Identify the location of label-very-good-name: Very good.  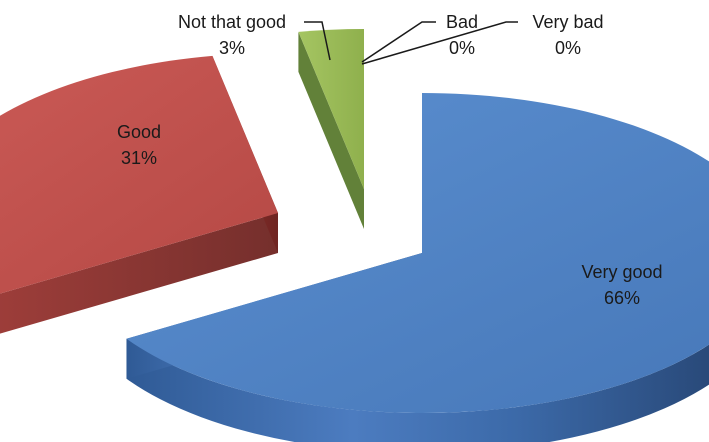
(621, 272).